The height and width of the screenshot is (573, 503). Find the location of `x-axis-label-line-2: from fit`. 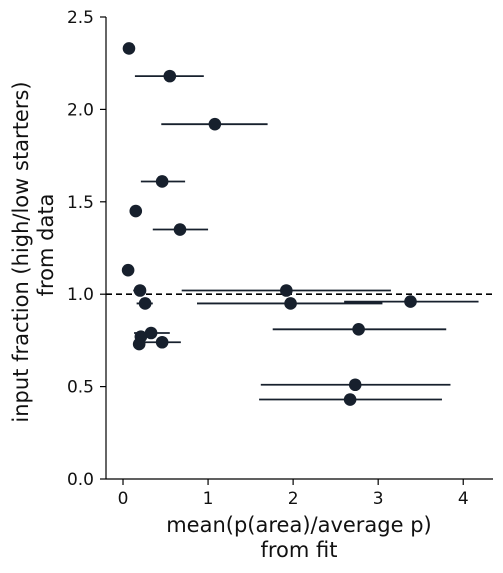

x-axis-label-line-2: from fit is located at coordinates (298, 550).